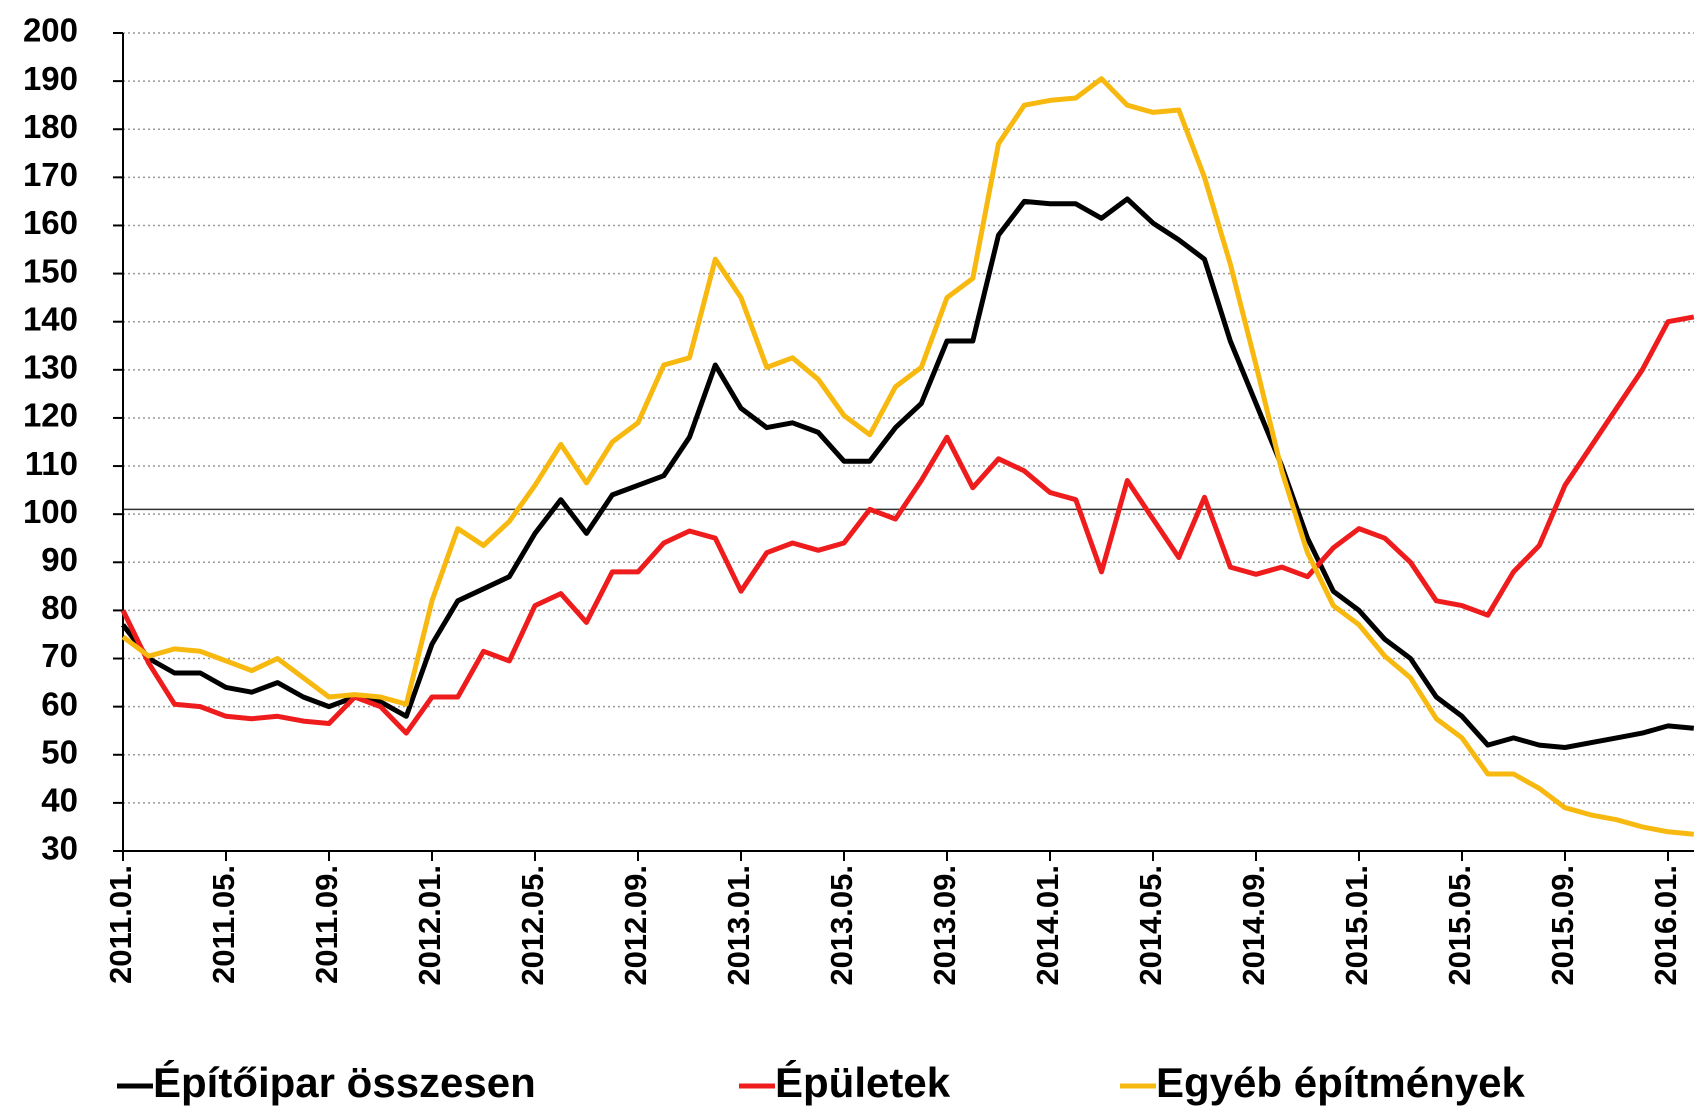 The image size is (1704, 1118). Describe the element at coordinates (635, 925) in the screenshot. I see `x-tick-label: 2012.09.` at that location.